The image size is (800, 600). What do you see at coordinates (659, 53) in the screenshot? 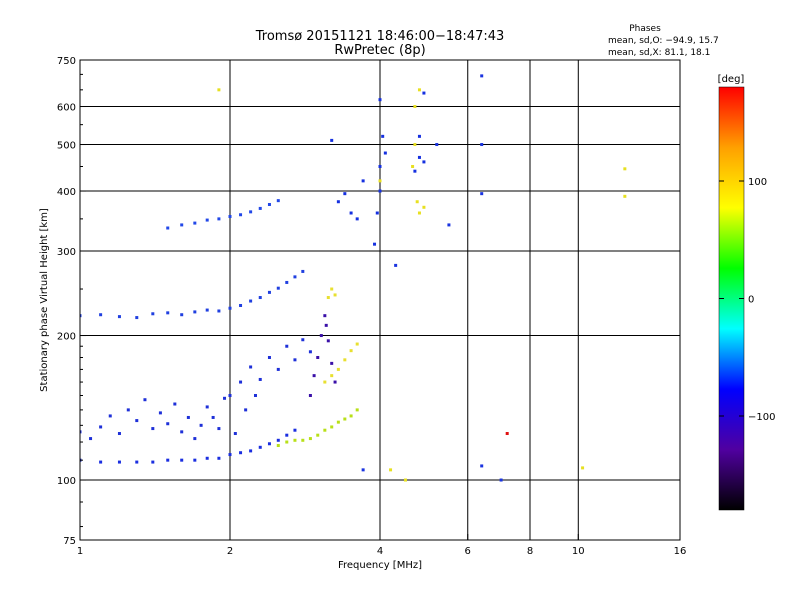
I see `phases-line-x: mean, sd,X: 81.1, 18.1` at bounding box center [659, 53].